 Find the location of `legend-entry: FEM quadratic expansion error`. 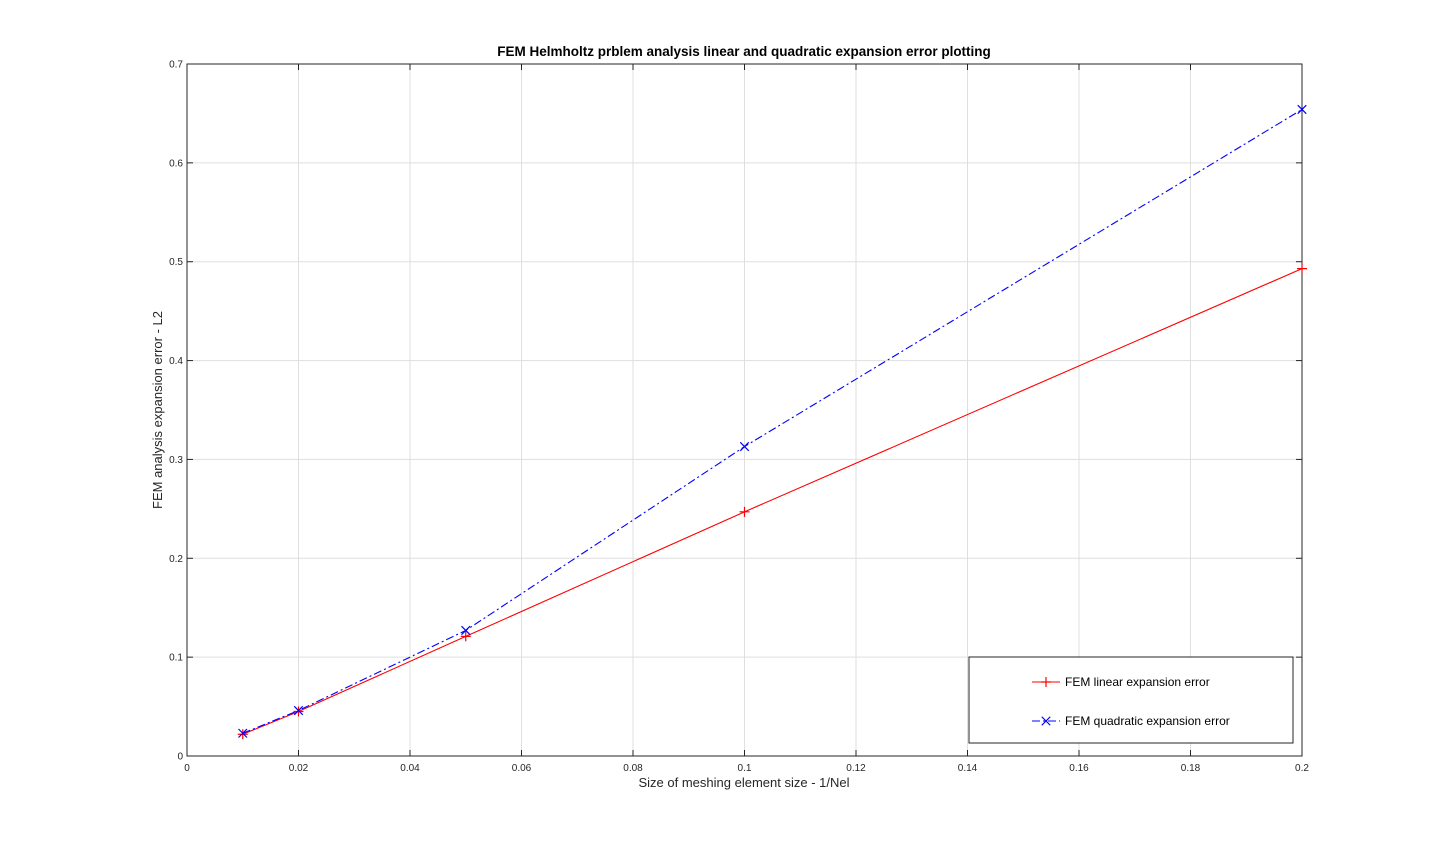

legend-entry: FEM quadratic expansion error is located at coordinates (1131, 721).